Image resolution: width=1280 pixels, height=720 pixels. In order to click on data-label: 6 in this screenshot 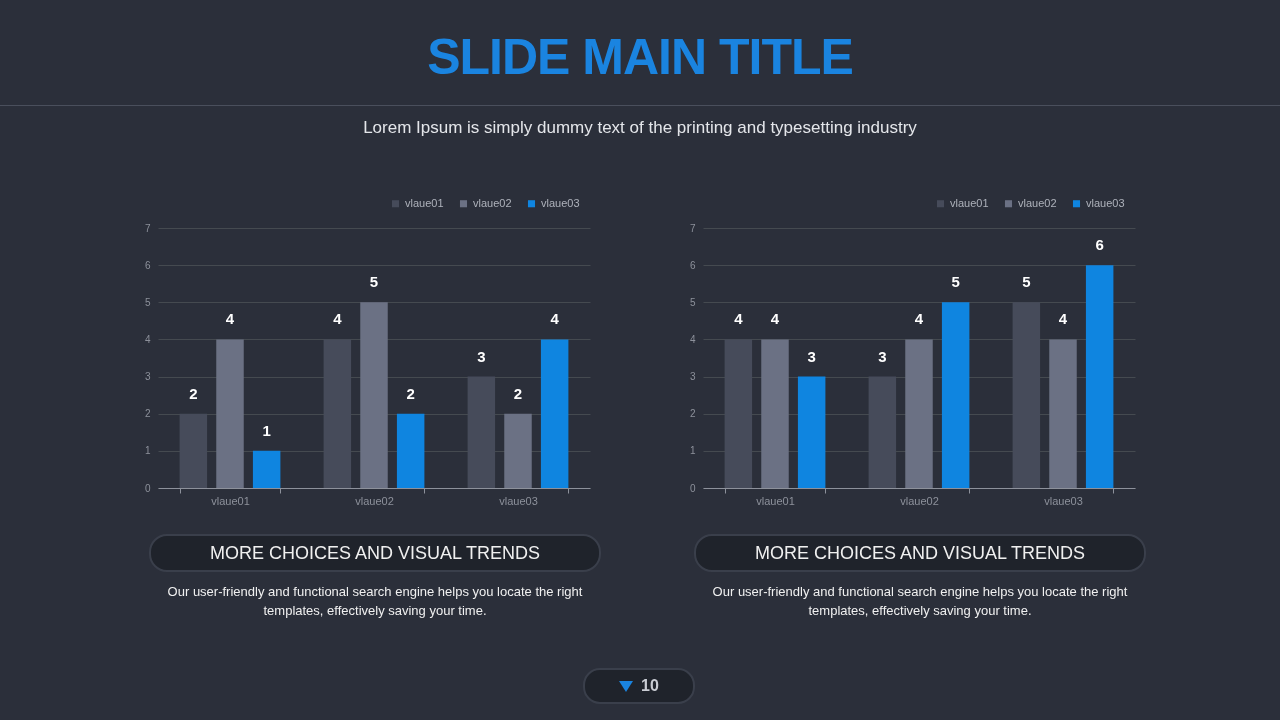, I will do `click(1099, 245)`.